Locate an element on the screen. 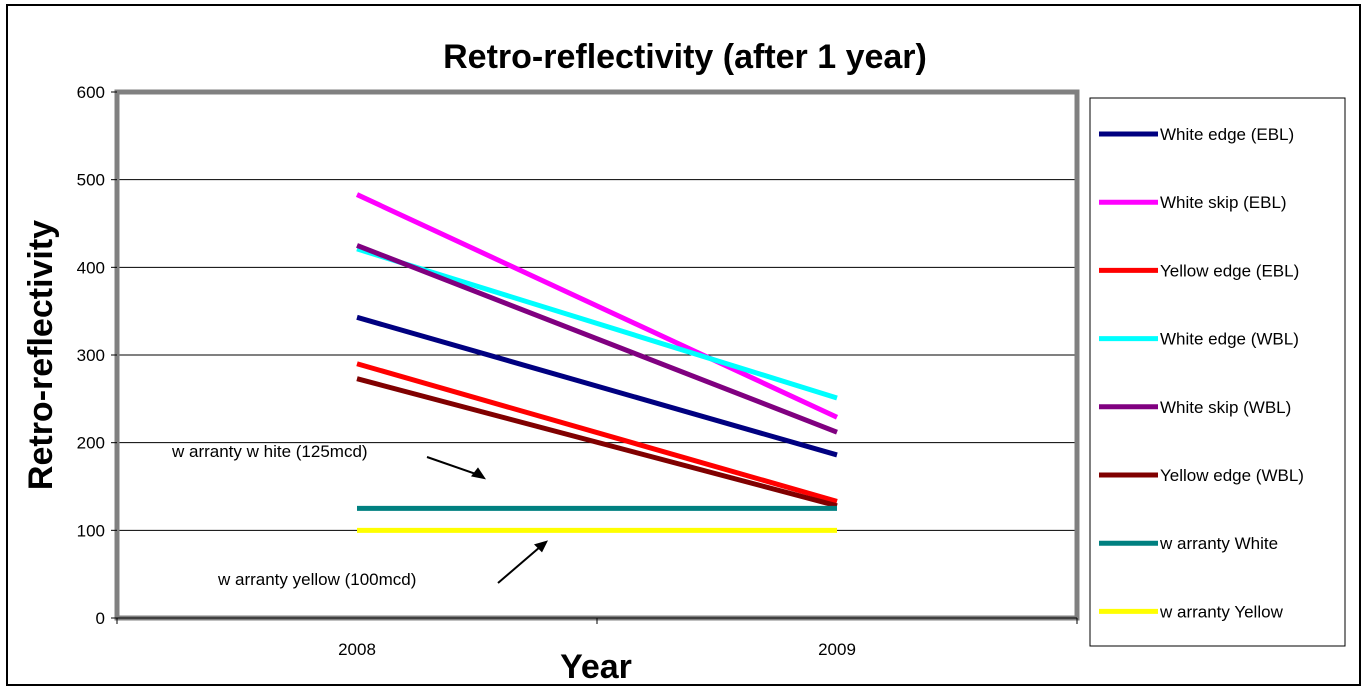 This screenshot has width=1369, height=694. series-line-white-edge-ebl is located at coordinates (597, 386).